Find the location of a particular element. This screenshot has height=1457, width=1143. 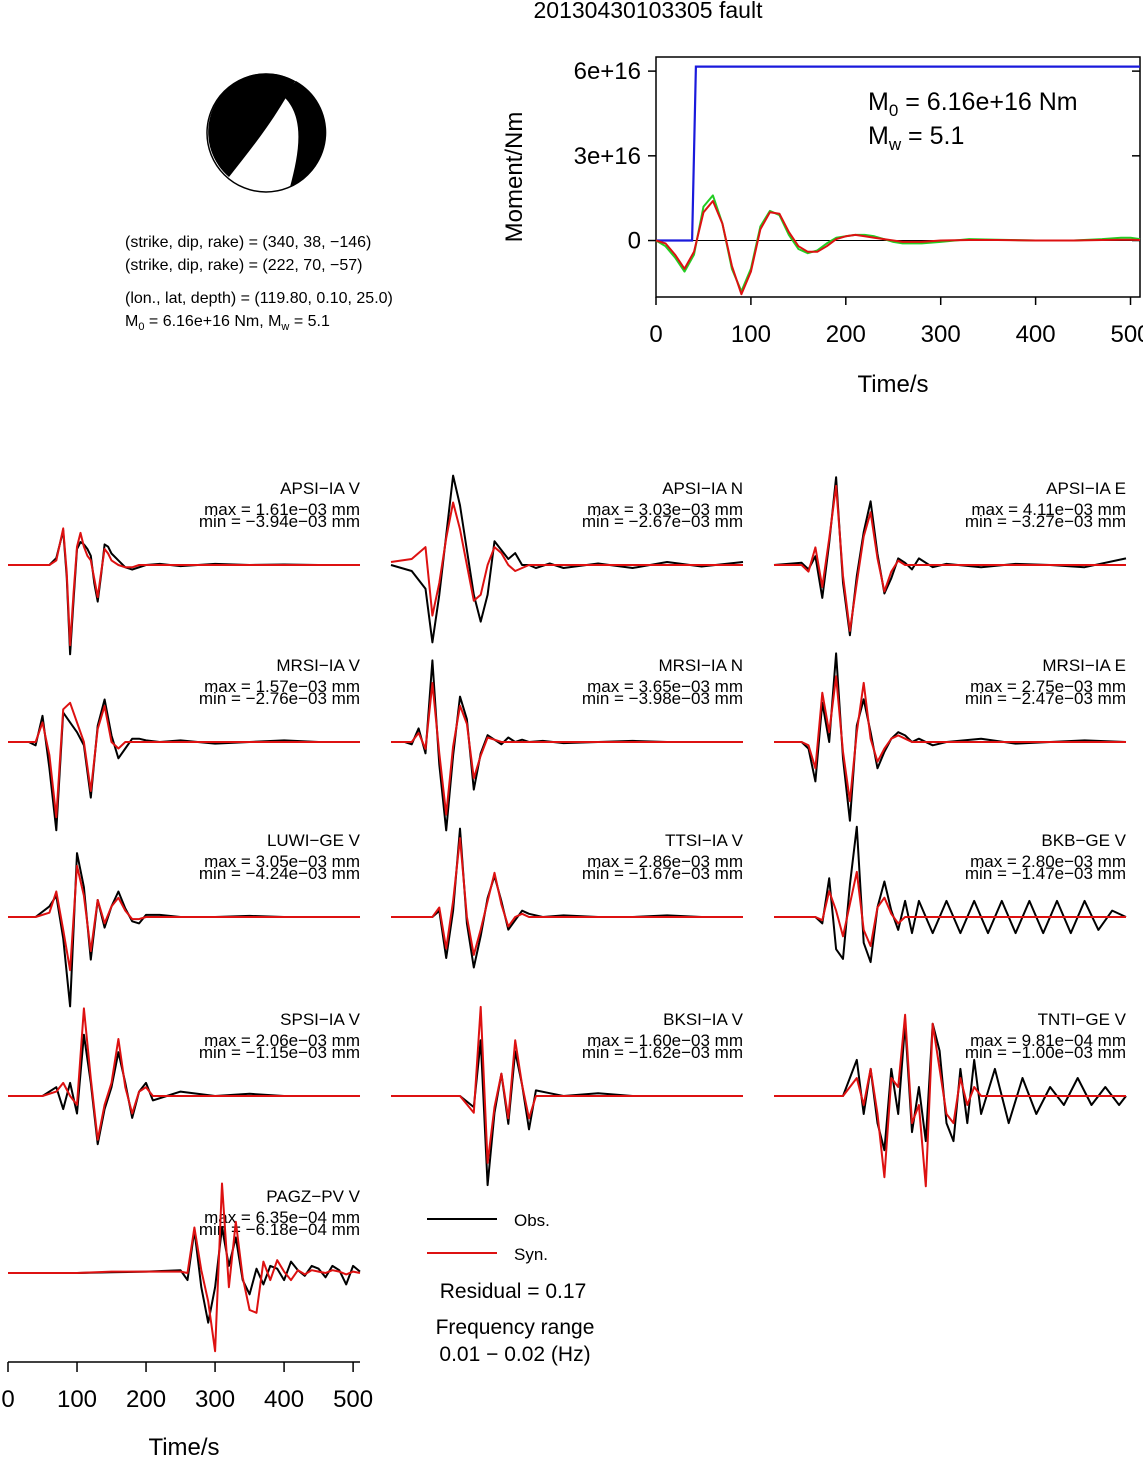

moment-y-tick-label: 3e+16 is located at coordinates (607, 156).